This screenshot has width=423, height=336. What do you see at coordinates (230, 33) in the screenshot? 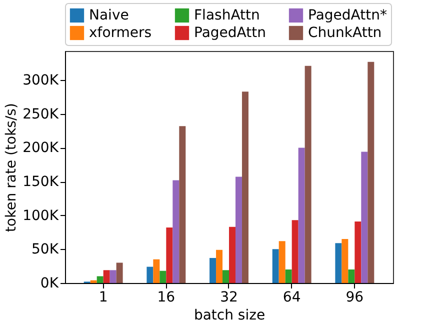
I see `legend-label: PagedAttn` at bounding box center [230, 33].